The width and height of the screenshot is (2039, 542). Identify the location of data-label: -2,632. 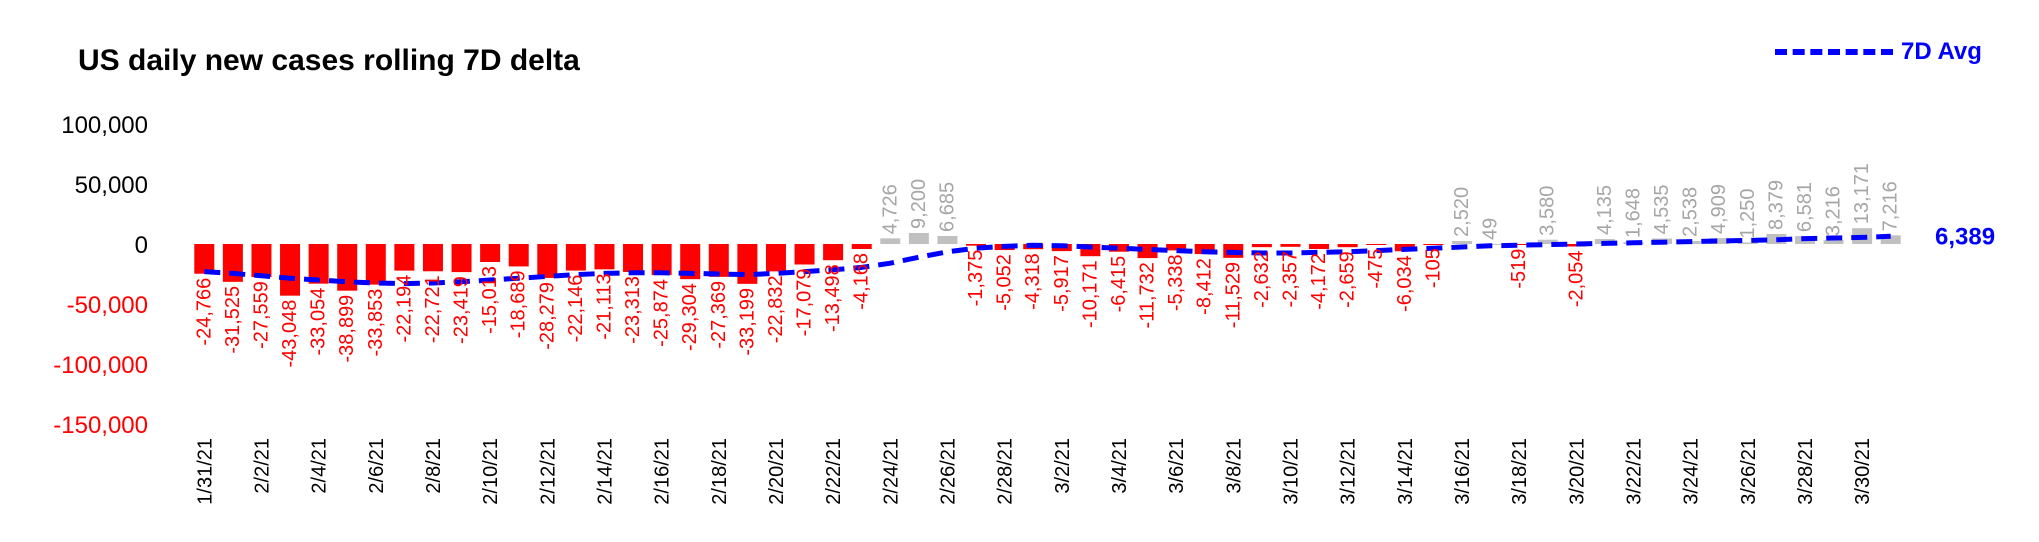
(1262, 279).